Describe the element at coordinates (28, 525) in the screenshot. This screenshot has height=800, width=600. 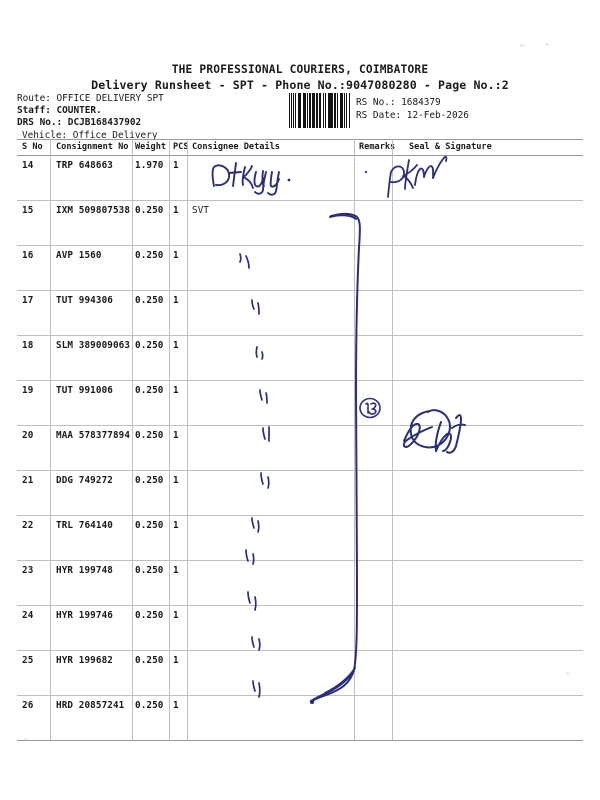
I see `table-cell-s-no: 22` at that location.